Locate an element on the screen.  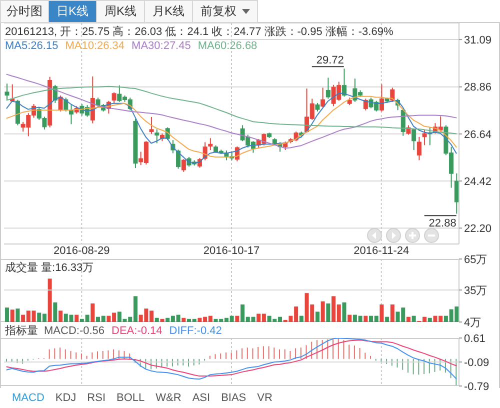
text: DIFF:-0.42 is located at coordinates (195, 330).